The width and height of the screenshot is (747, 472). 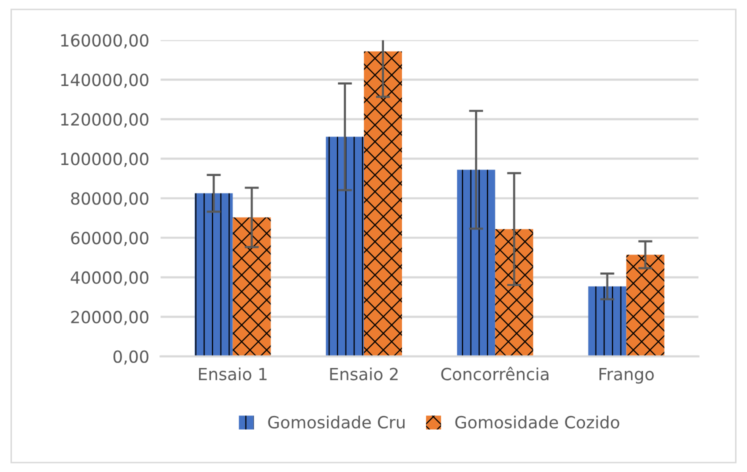 What do you see at coordinates (109, 239) in the screenshot?
I see `y-tick-label: 60000,00` at bounding box center [109, 239].